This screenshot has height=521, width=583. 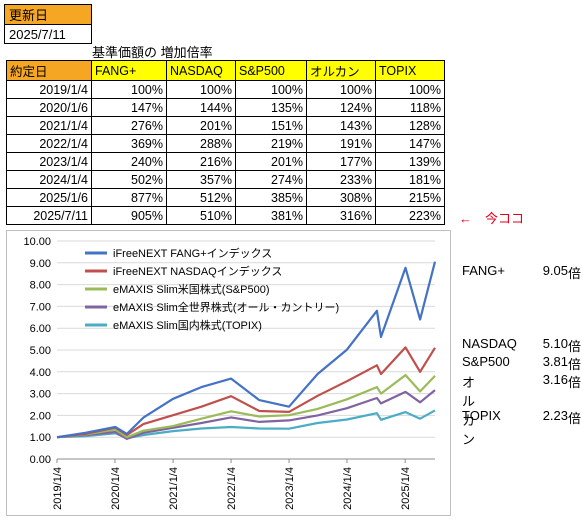 I want to click on cell: 181%, so click(x=410, y=179).